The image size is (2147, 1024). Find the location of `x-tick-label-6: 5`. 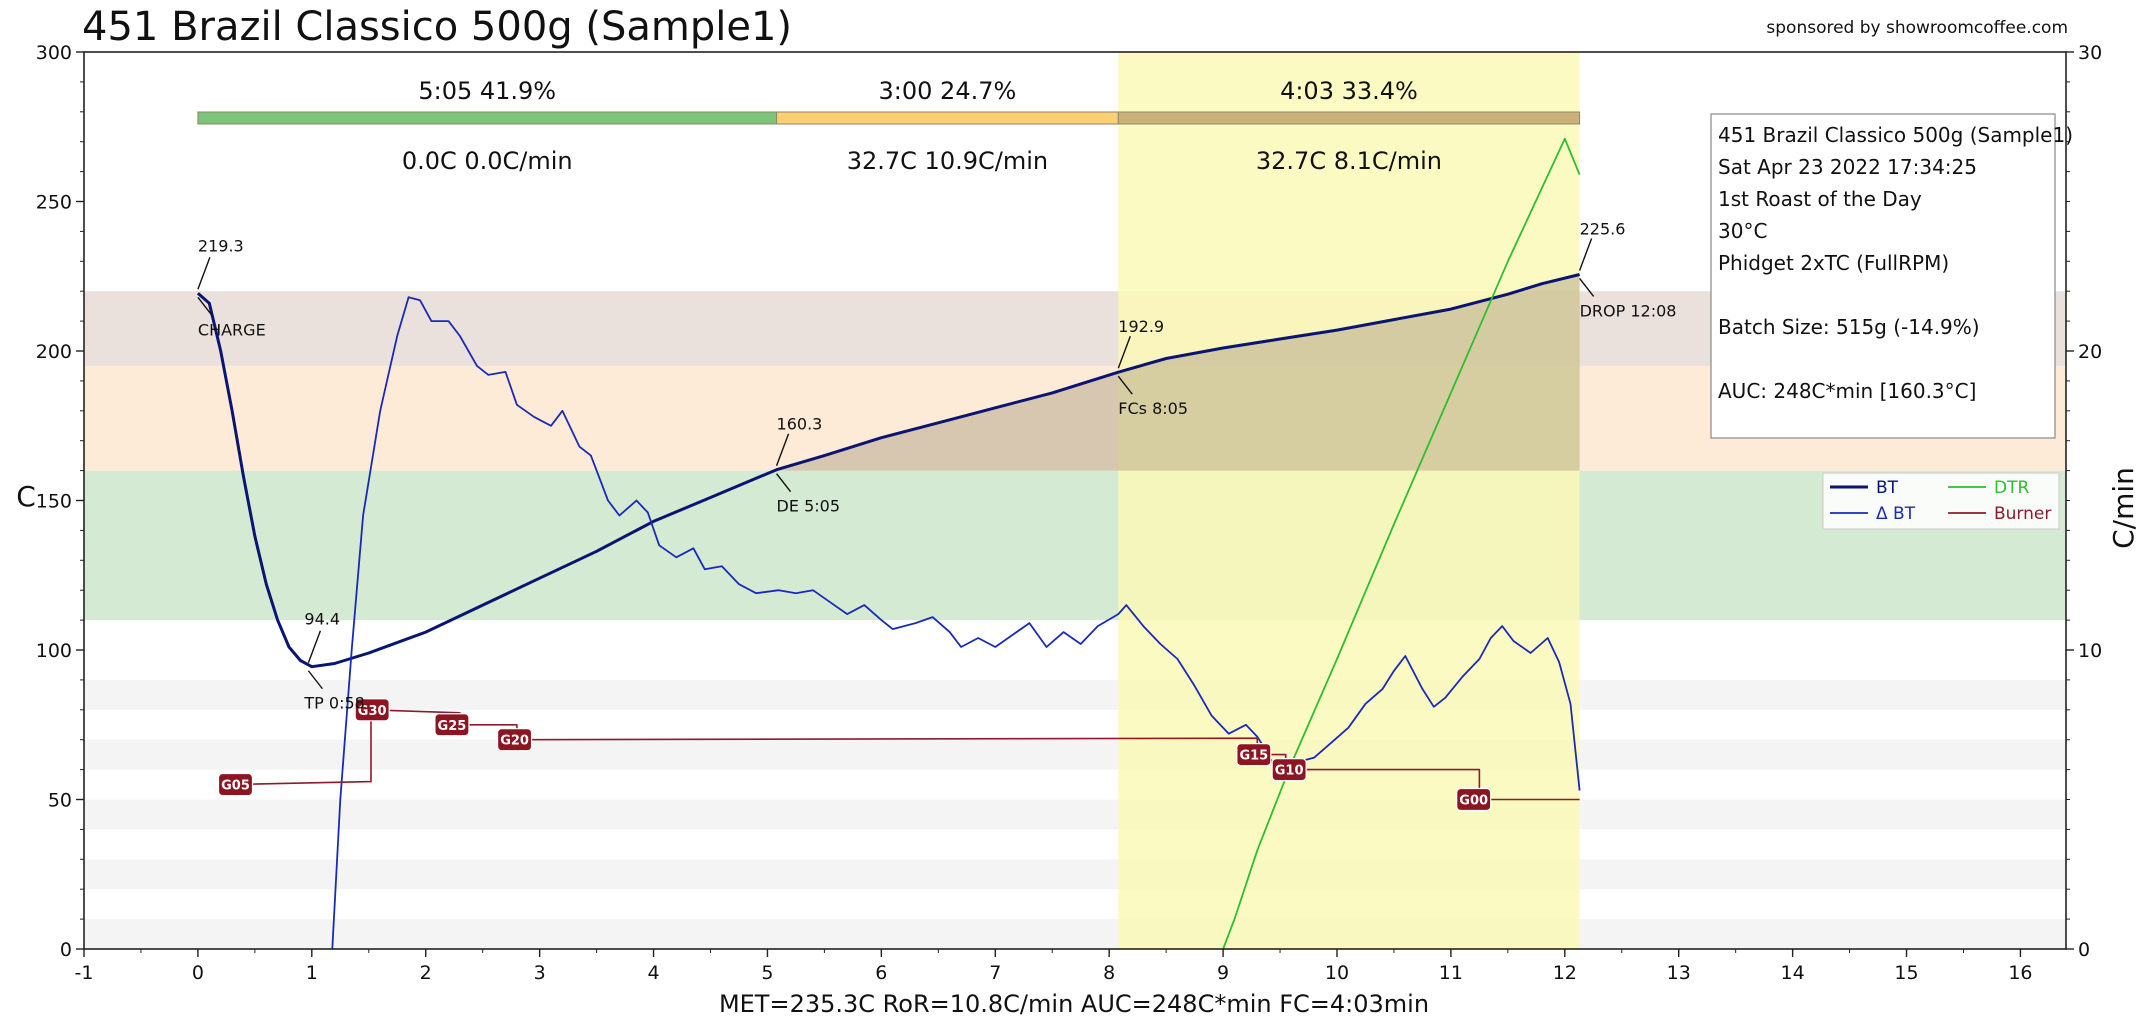

x-tick-label-6: 5 is located at coordinates (767, 973).